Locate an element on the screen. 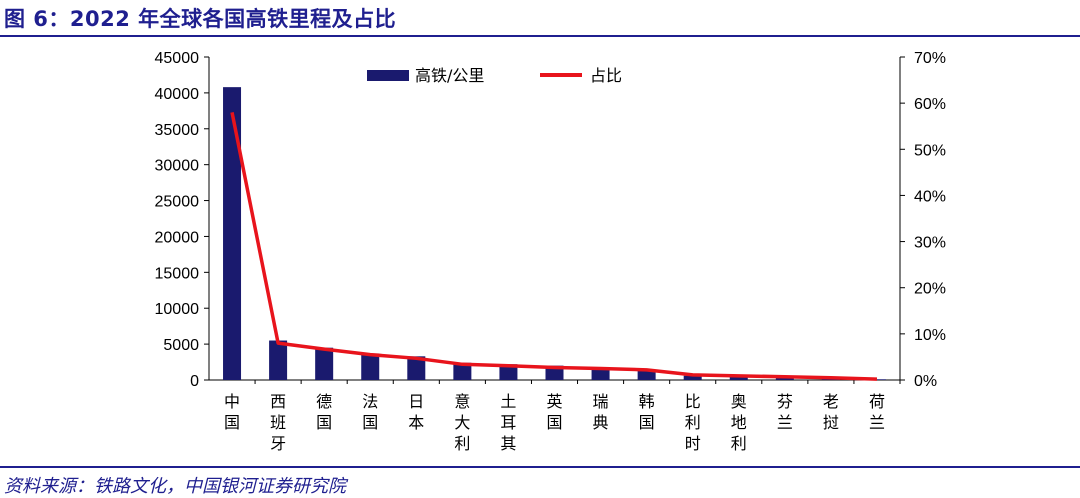 This screenshot has width=1080, height=498. y-left-tick-label: 30000 is located at coordinates (177, 166).